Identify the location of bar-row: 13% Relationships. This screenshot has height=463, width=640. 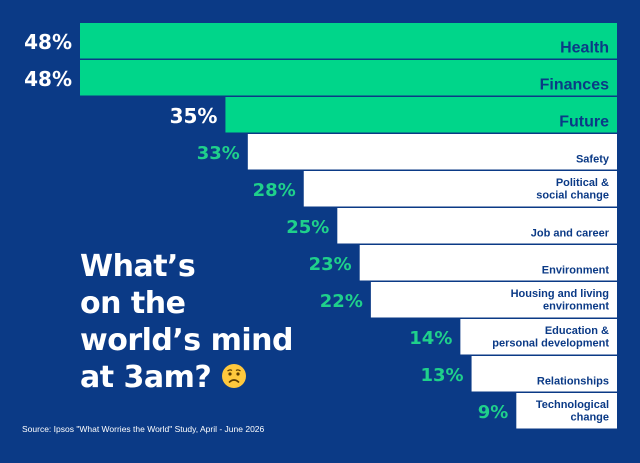
(518, 374).